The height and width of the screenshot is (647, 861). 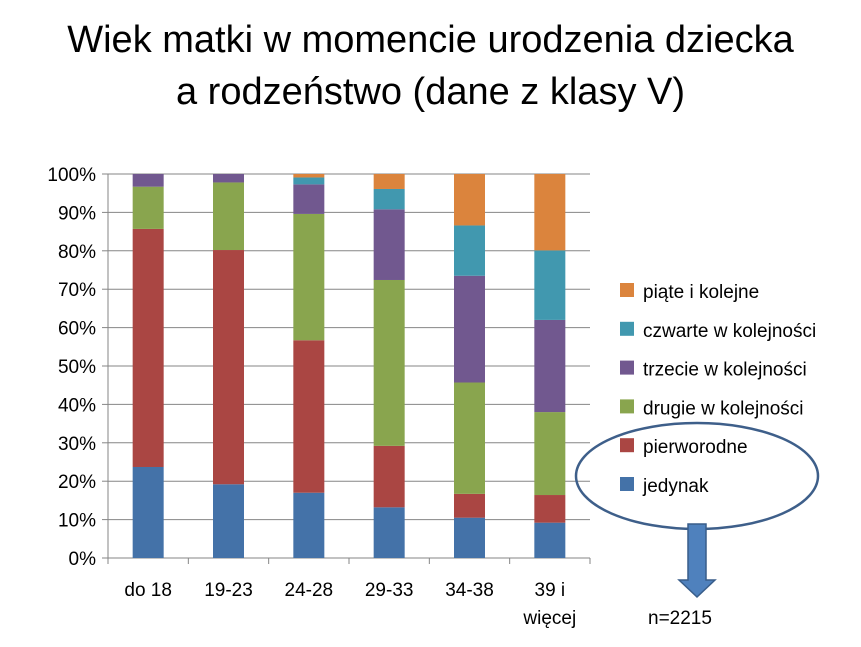 I want to click on y-tick-label: 90%, so click(x=77, y=213).